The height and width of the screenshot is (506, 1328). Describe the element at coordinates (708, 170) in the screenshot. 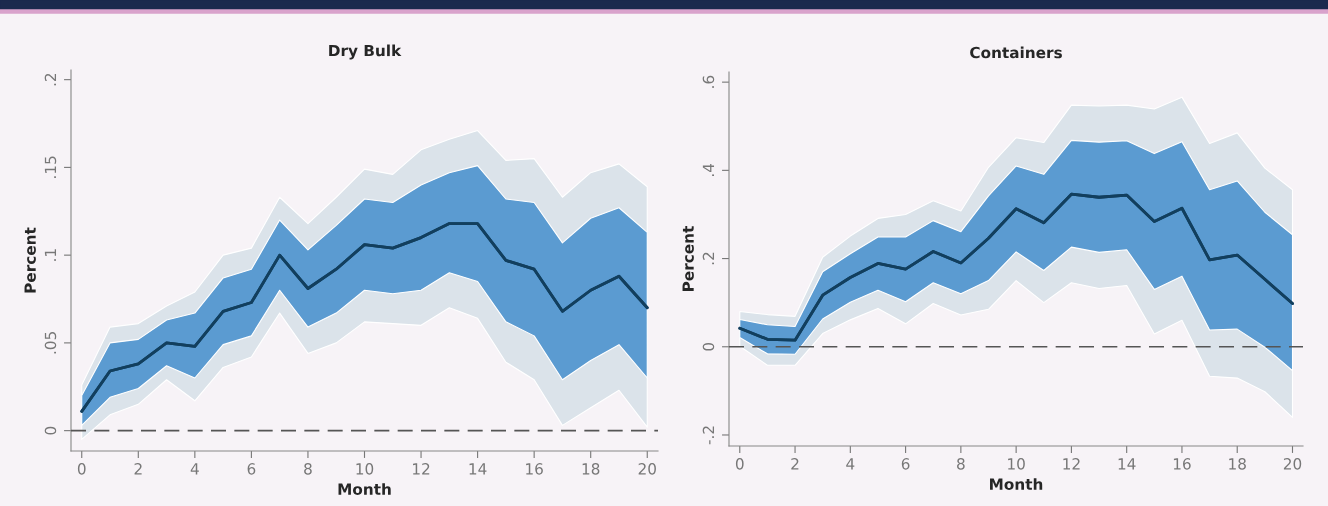

I see `y-tick-label: .4` at that location.